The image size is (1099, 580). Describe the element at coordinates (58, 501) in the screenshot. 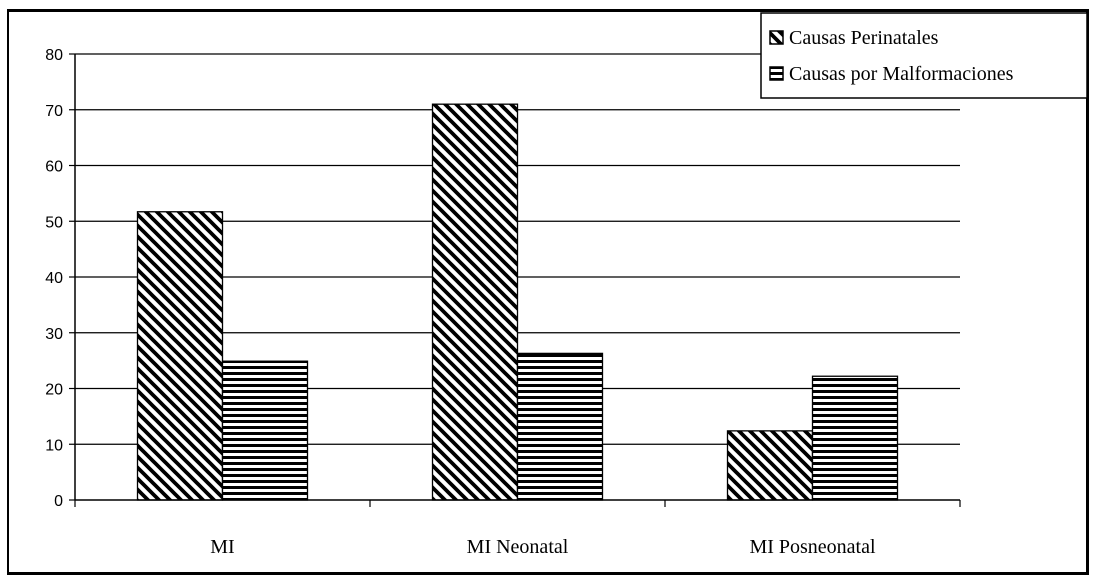

I see `y-tick-label: 0` at that location.